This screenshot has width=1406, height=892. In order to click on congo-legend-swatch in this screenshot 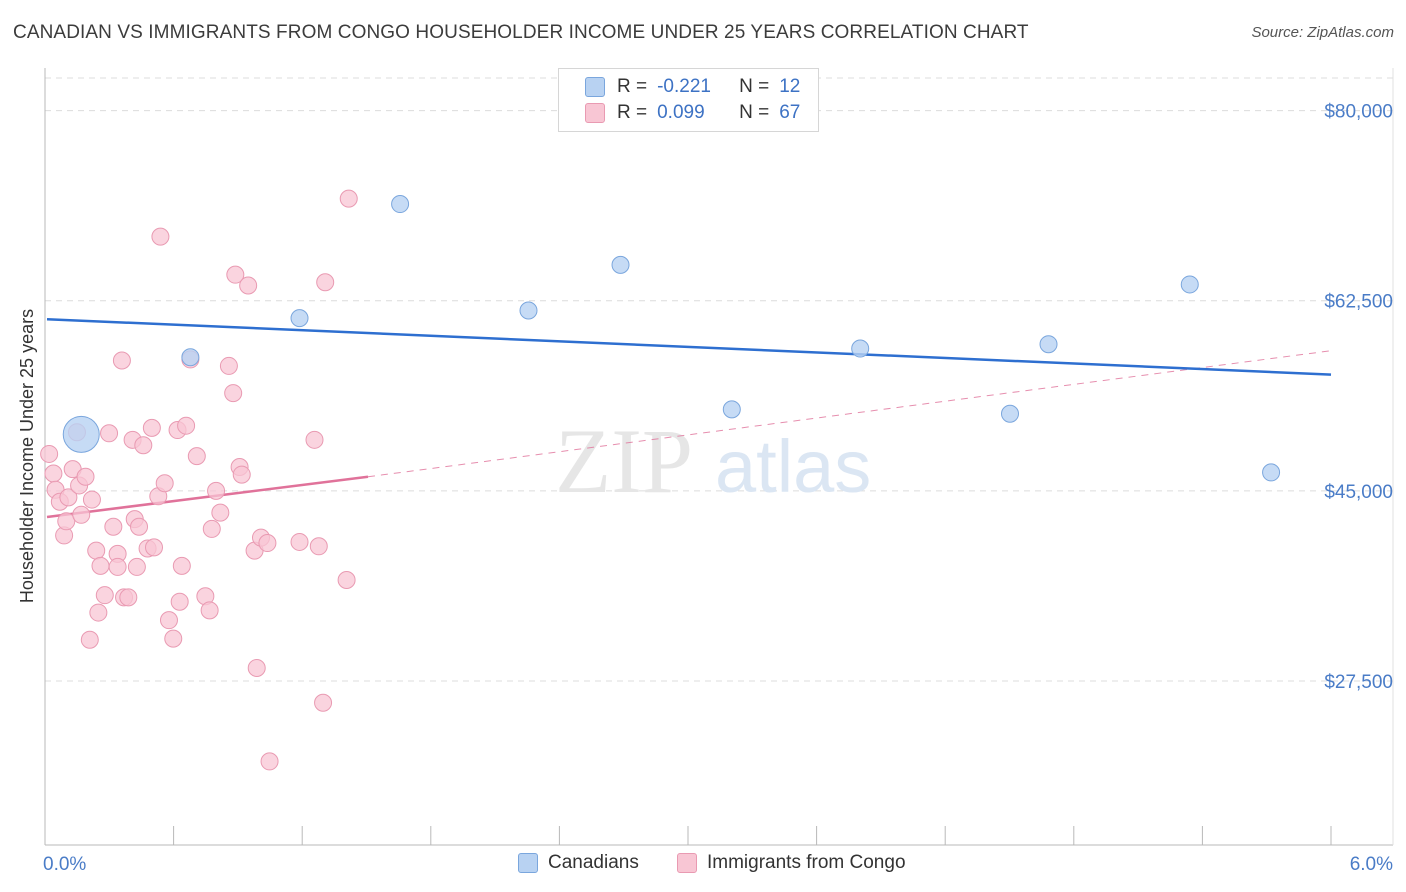, I will do `click(687, 863)`.